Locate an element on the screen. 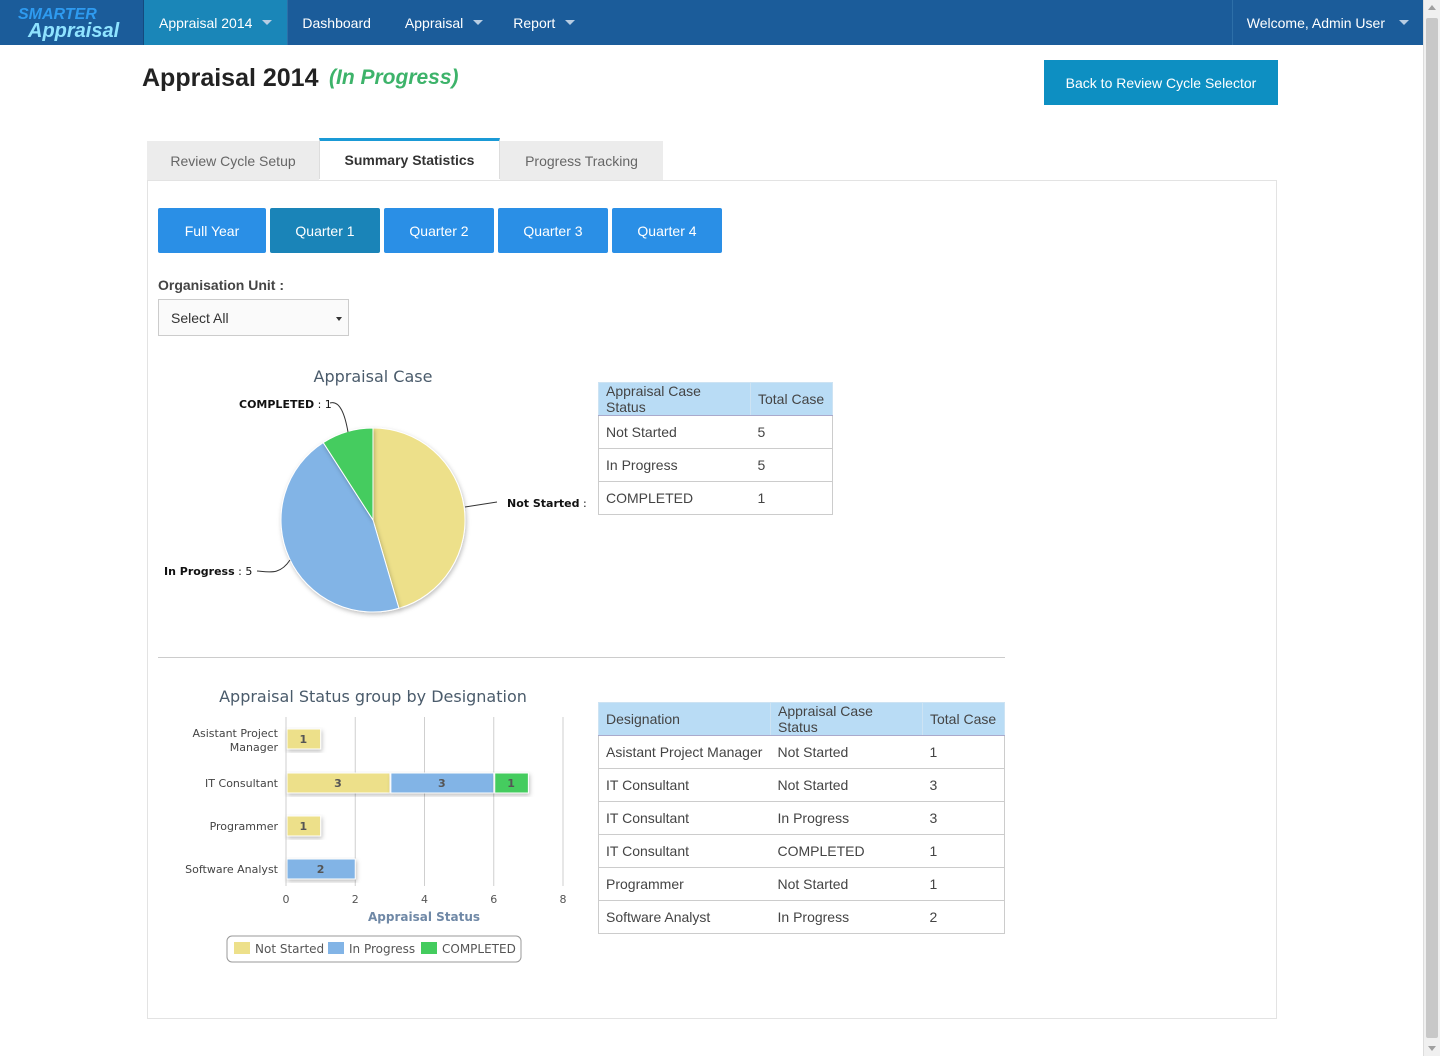 This screenshot has width=1440, height=1056. org-unit-selected-value: Select All is located at coordinates (200, 317).